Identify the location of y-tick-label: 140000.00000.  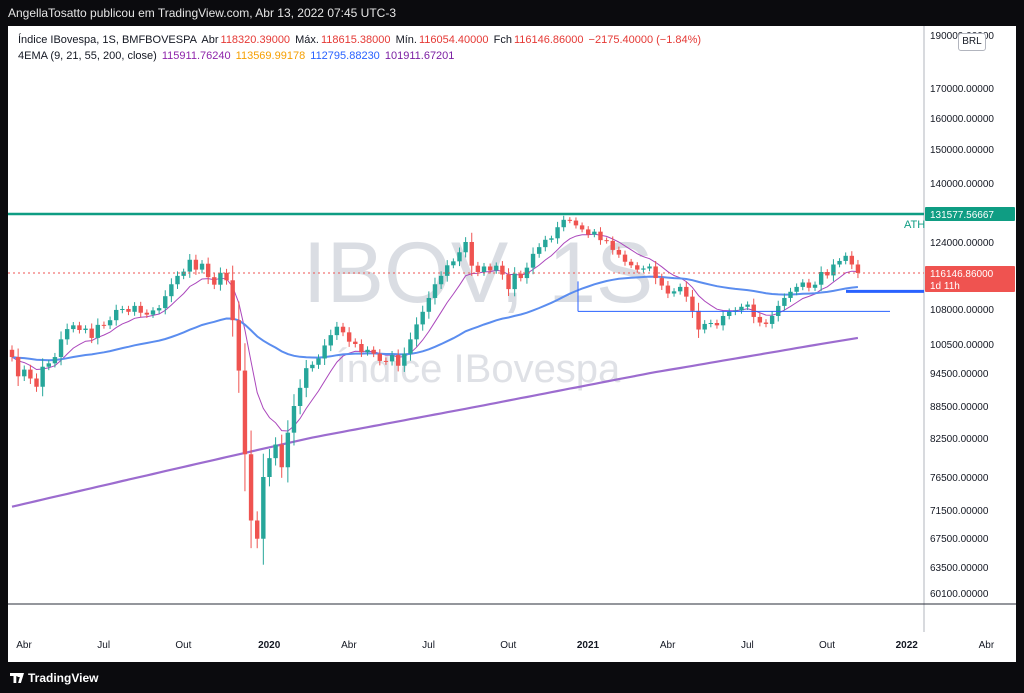
(962, 184).